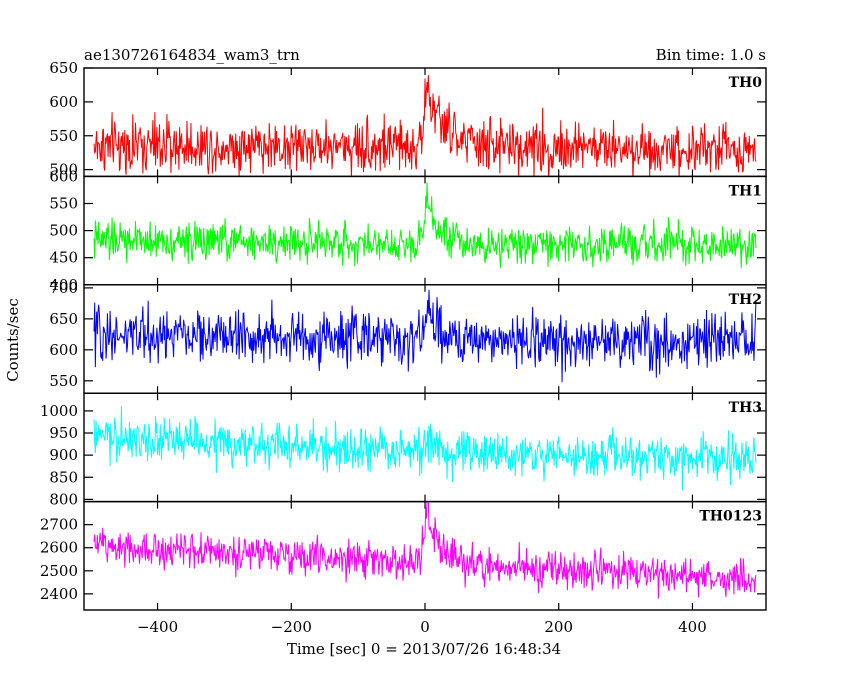  I want to click on x-tick-label: −400, so click(157, 627).